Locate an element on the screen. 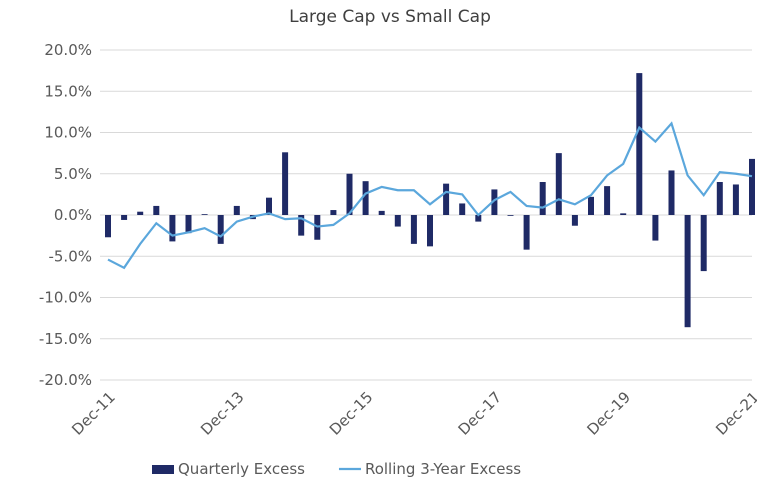  y-tick-label: -5.0% is located at coordinates (70, 256).